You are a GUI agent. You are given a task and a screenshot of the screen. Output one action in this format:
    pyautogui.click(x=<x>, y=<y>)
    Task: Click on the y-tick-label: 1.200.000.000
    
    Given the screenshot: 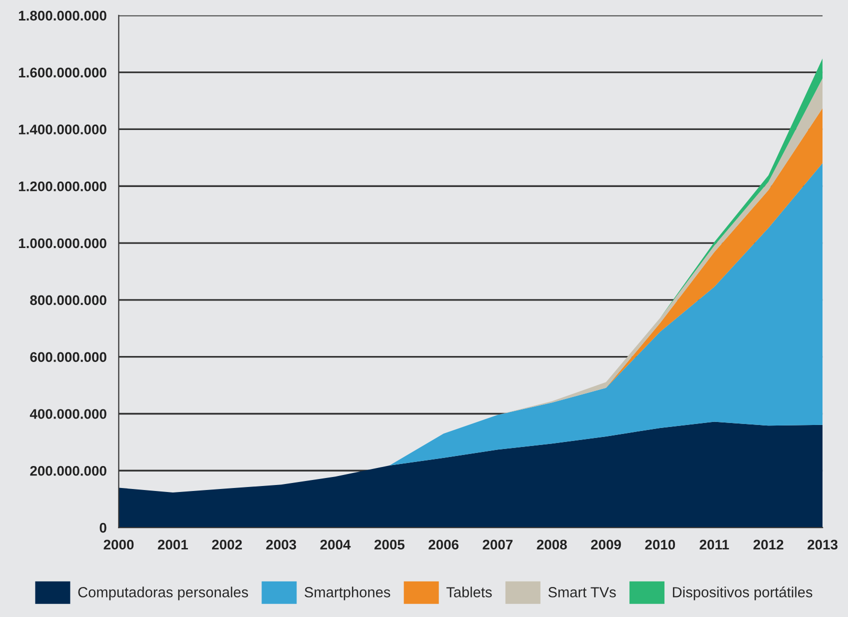 What is the action you would take?
    pyautogui.click(x=62, y=186)
    